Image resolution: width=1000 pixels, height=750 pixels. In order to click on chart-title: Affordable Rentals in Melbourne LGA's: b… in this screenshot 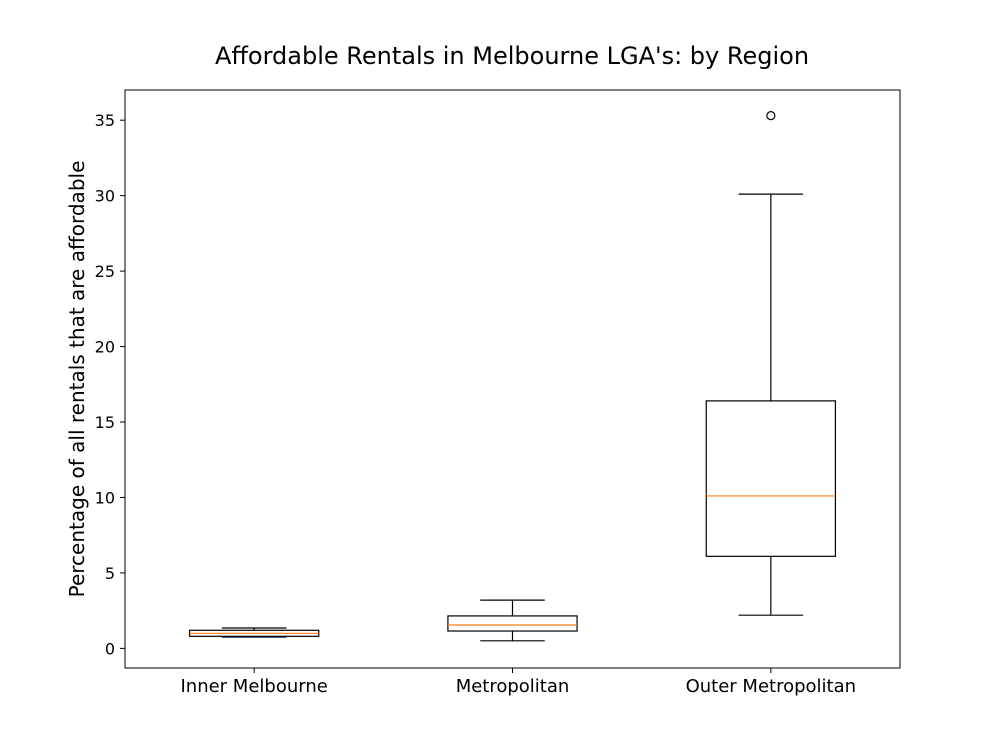, I will do `click(512, 56)`.